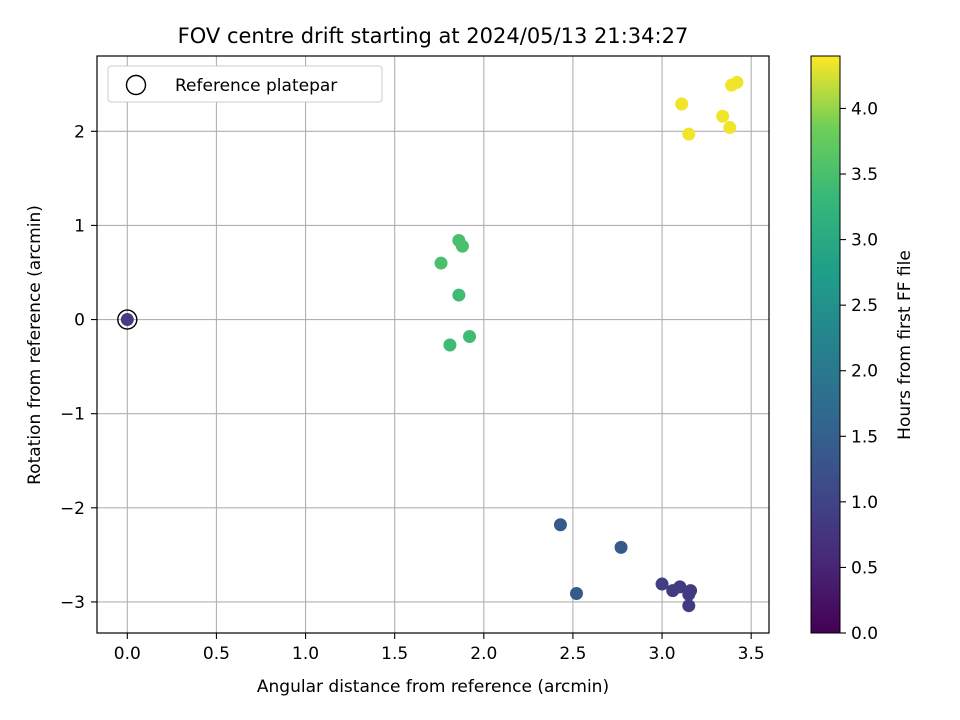 Image resolution: width=960 pixels, height=720 pixels. I want to click on x-tick-label: 3.0, so click(662, 654).